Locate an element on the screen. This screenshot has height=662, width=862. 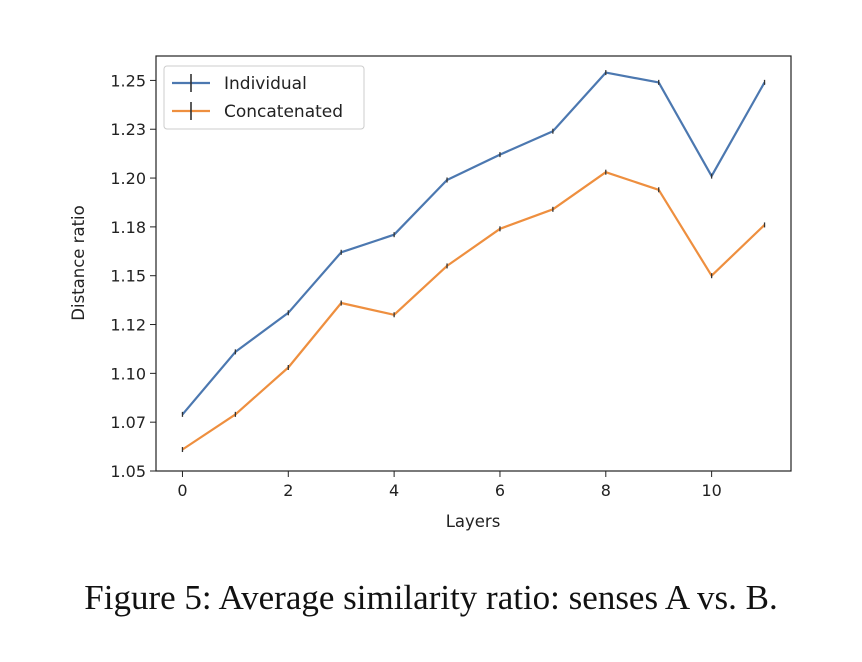
y-axis-ticks: 1.05 1.07 1.10 1.12 1.15 1.18 1.20 1.23 1.25 is located at coordinates (133, 276).